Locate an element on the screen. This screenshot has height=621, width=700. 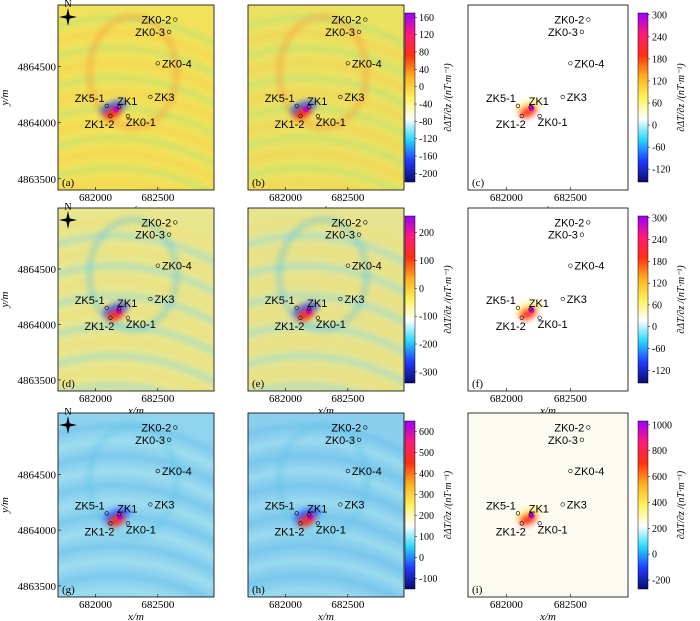
colorbar-tick-label: -200 is located at coordinates (428, 174).